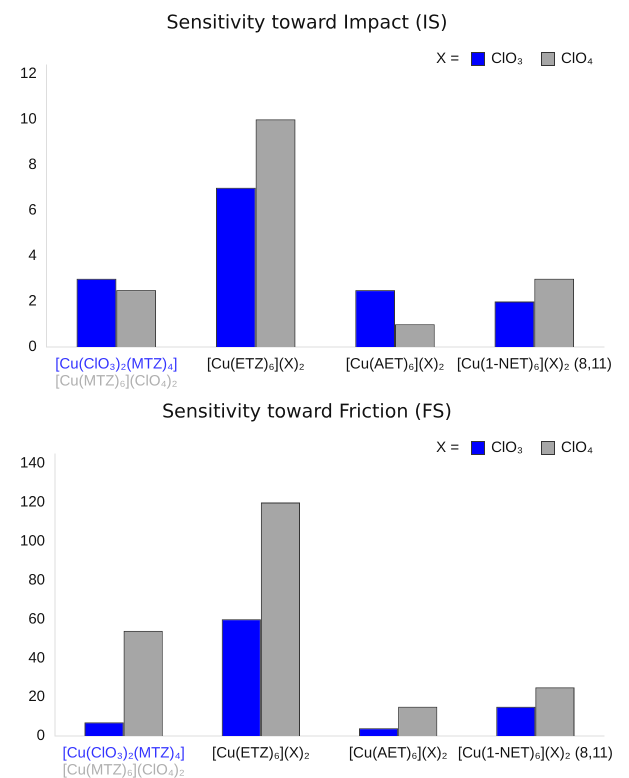  What do you see at coordinates (33, 541) in the screenshot?
I see `y-tick-label: 100` at bounding box center [33, 541].